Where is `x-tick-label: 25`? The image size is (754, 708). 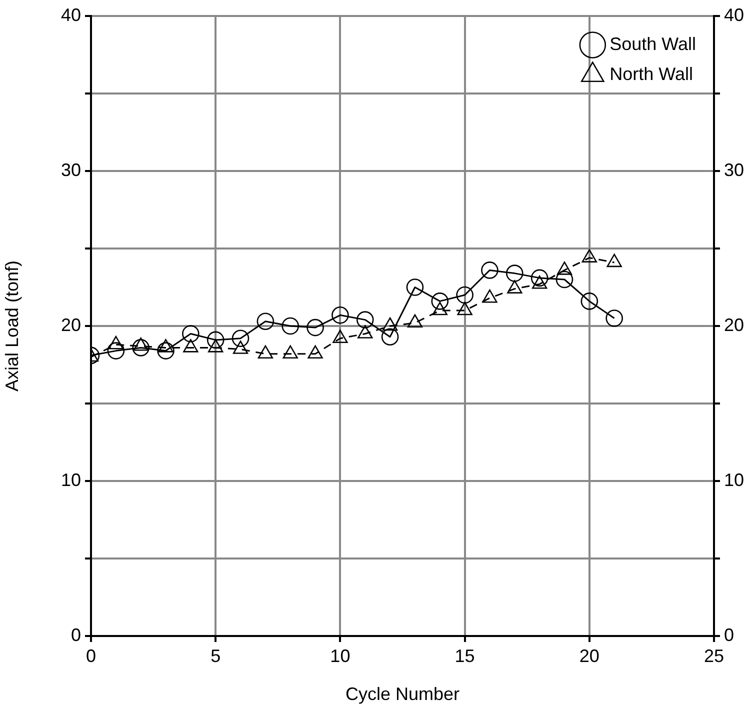 x-tick-label: 25 is located at coordinates (714, 656).